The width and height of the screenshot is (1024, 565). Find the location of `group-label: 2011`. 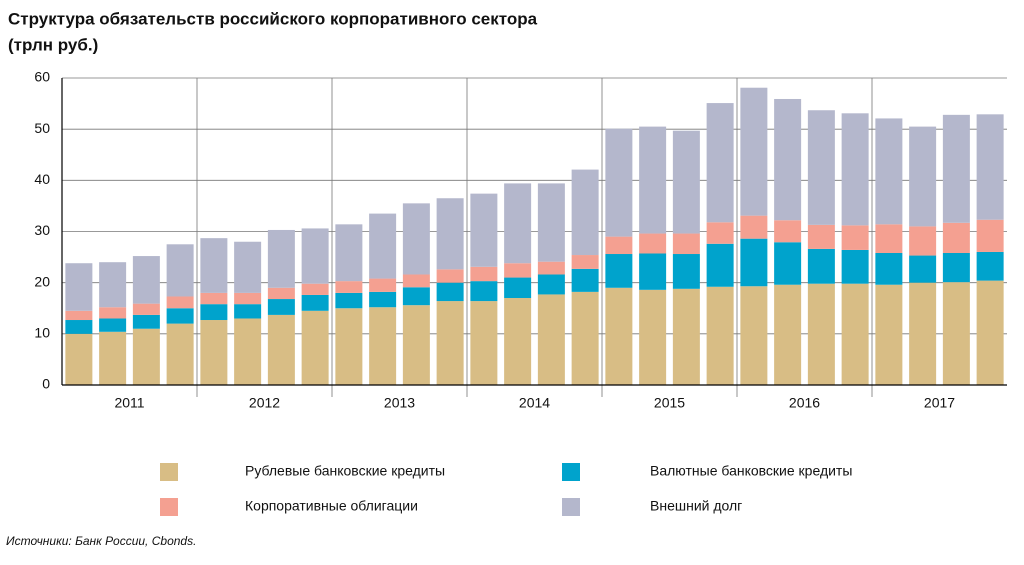

group-label: 2011 is located at coordinates (129, 403).